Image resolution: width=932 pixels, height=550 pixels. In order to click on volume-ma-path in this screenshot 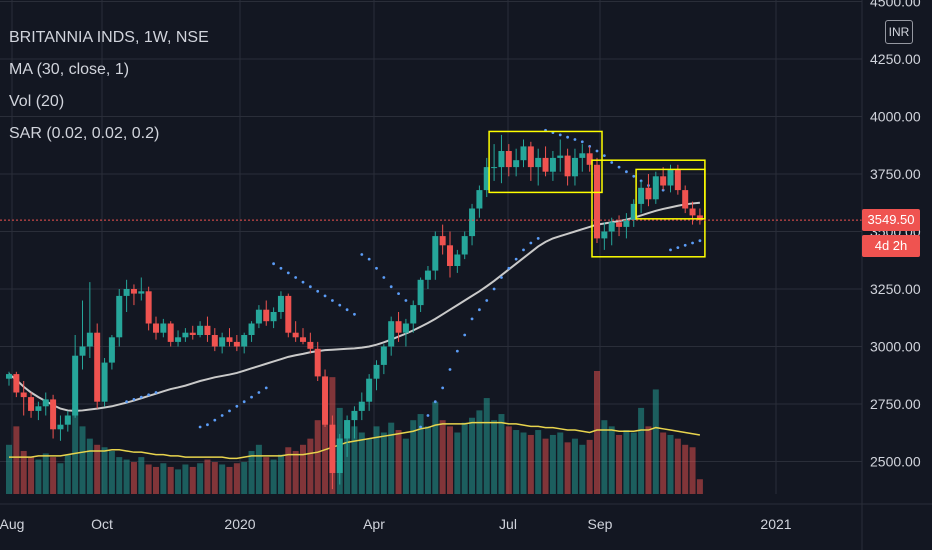, I will do `click(355, 440)`.